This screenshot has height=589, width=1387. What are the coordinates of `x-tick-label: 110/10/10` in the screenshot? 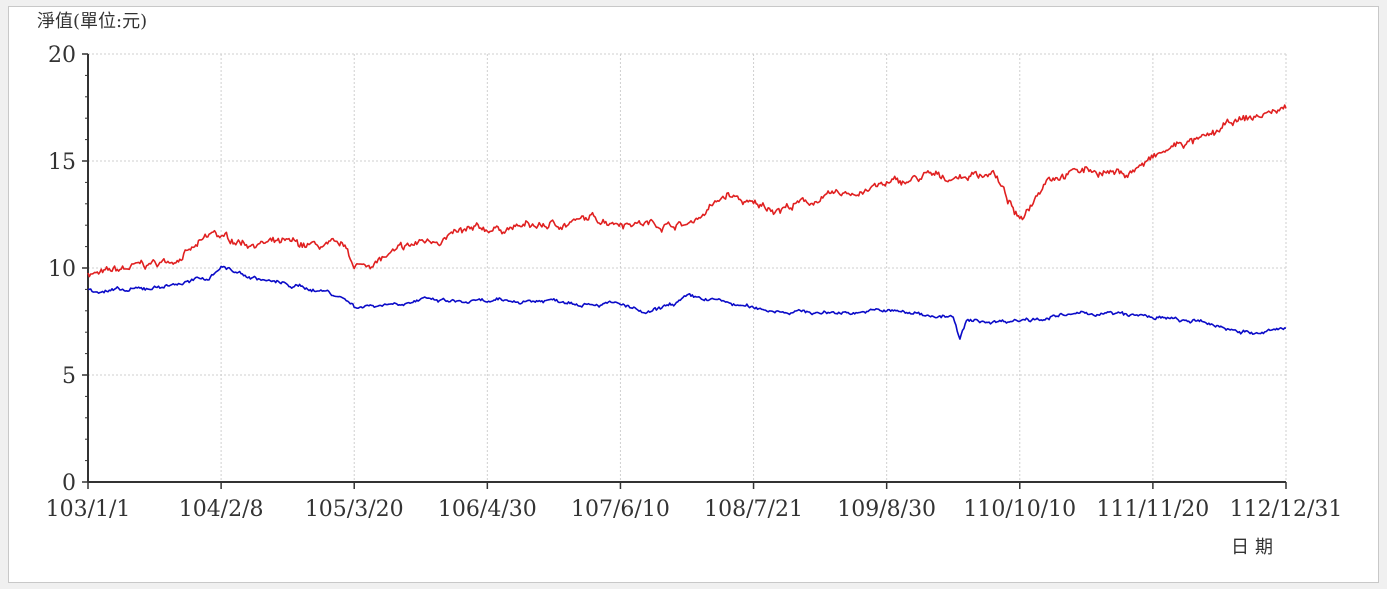 It's located at (1019, 509).